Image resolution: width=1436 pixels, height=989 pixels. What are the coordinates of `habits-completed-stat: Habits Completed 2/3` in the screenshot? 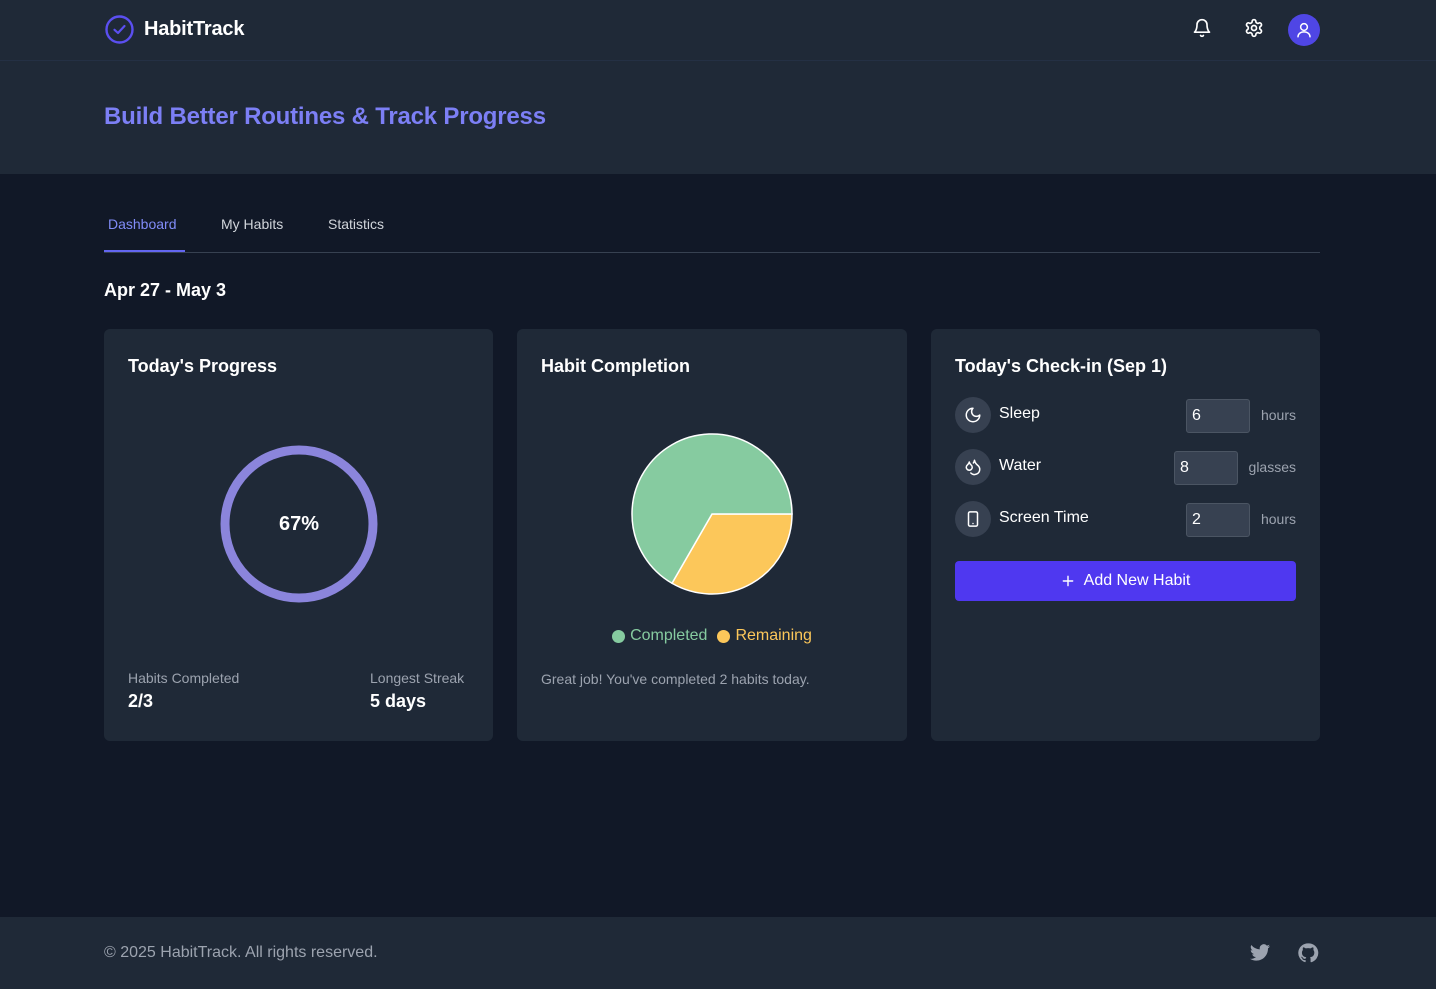 It's located at (183, 691).